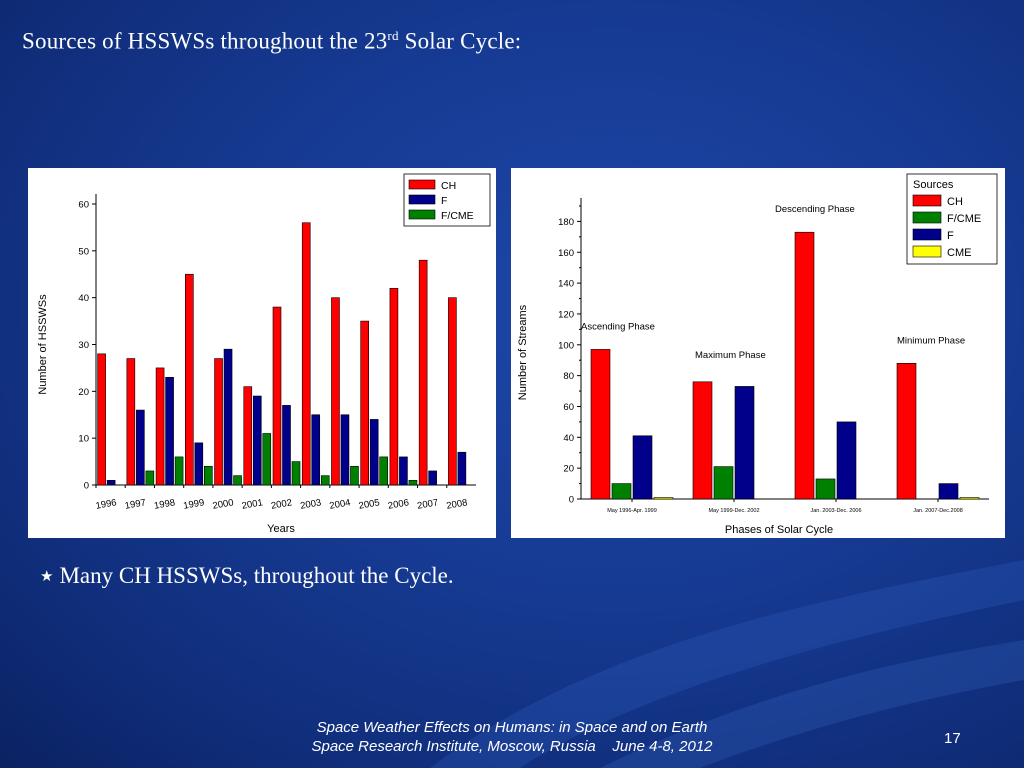  What do you see at coordinates (340, 504) in the screenshot?
I see `x-tick-label: 2004` at bounding box center [340, 504].